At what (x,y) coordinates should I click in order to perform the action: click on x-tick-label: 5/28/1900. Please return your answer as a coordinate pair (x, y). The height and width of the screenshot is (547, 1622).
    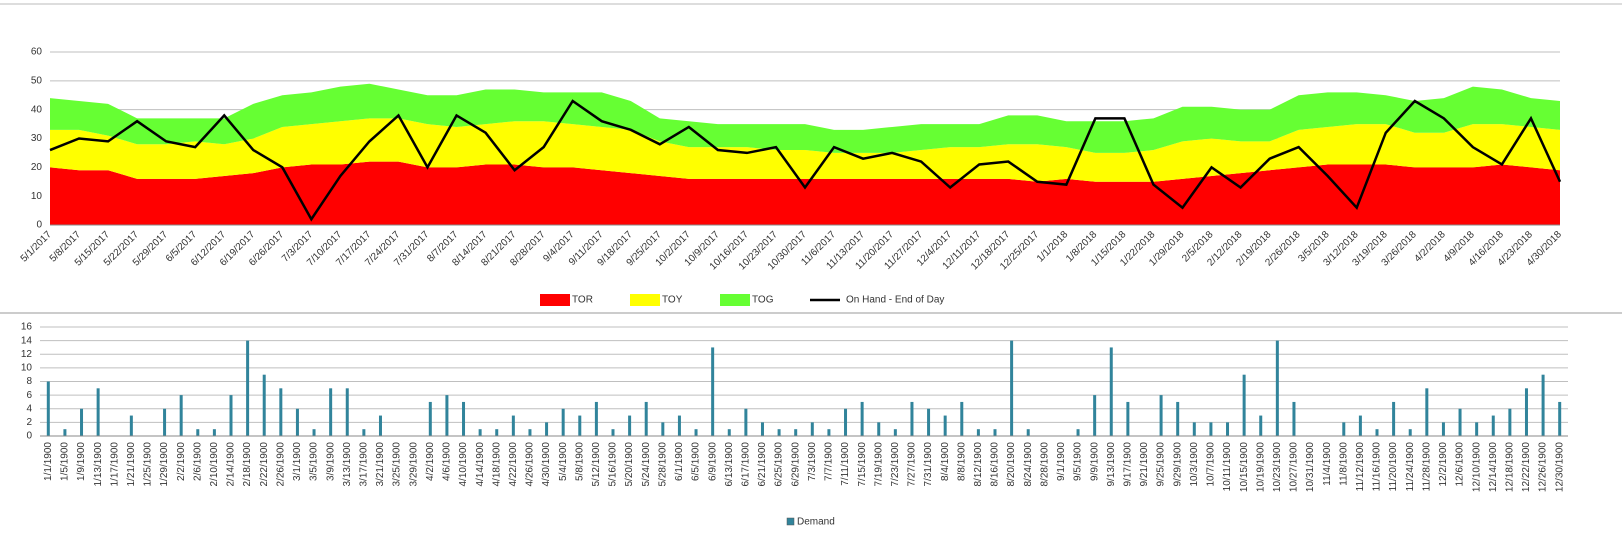
    Looking at the image, I should click on (662, 464).